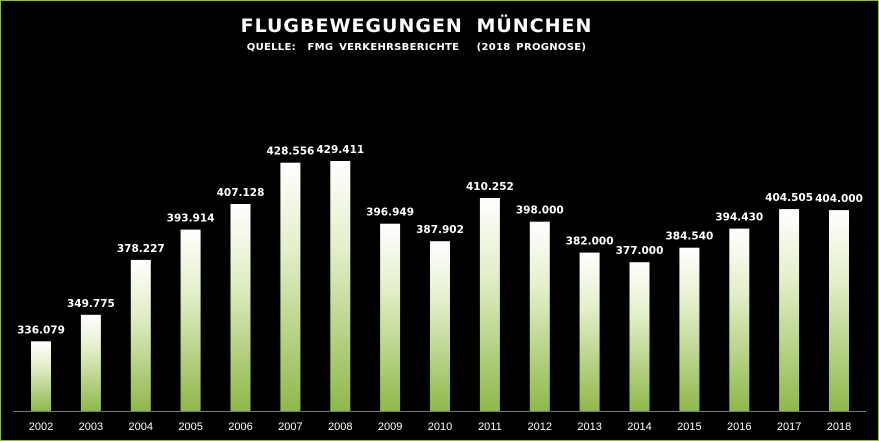 This screenshot has width=879, height=441. I want to click on x-tick-2010: 2010, so click(440, 427).